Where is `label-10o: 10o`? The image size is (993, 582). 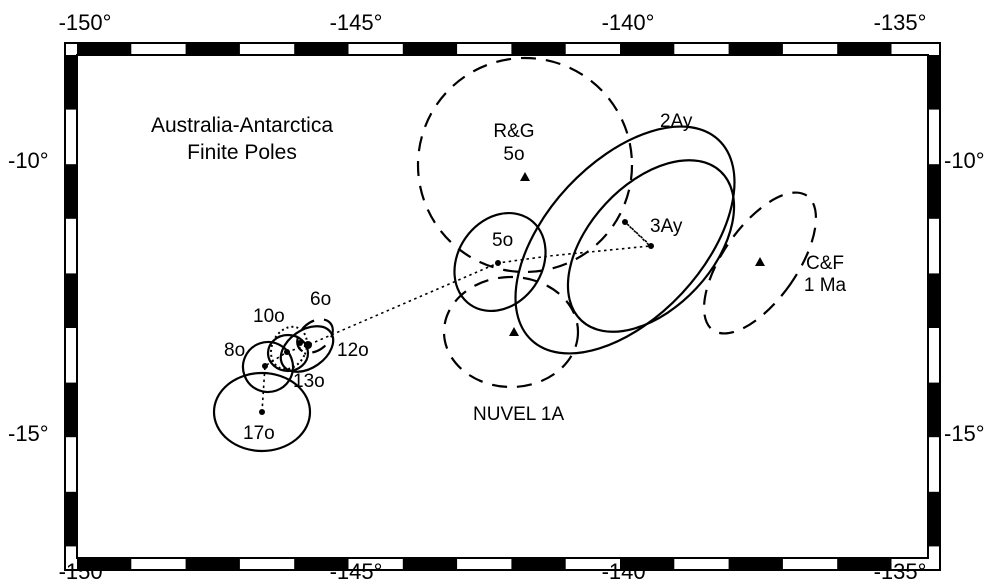 label-10o: 10o is located at coordinates (269, 316).